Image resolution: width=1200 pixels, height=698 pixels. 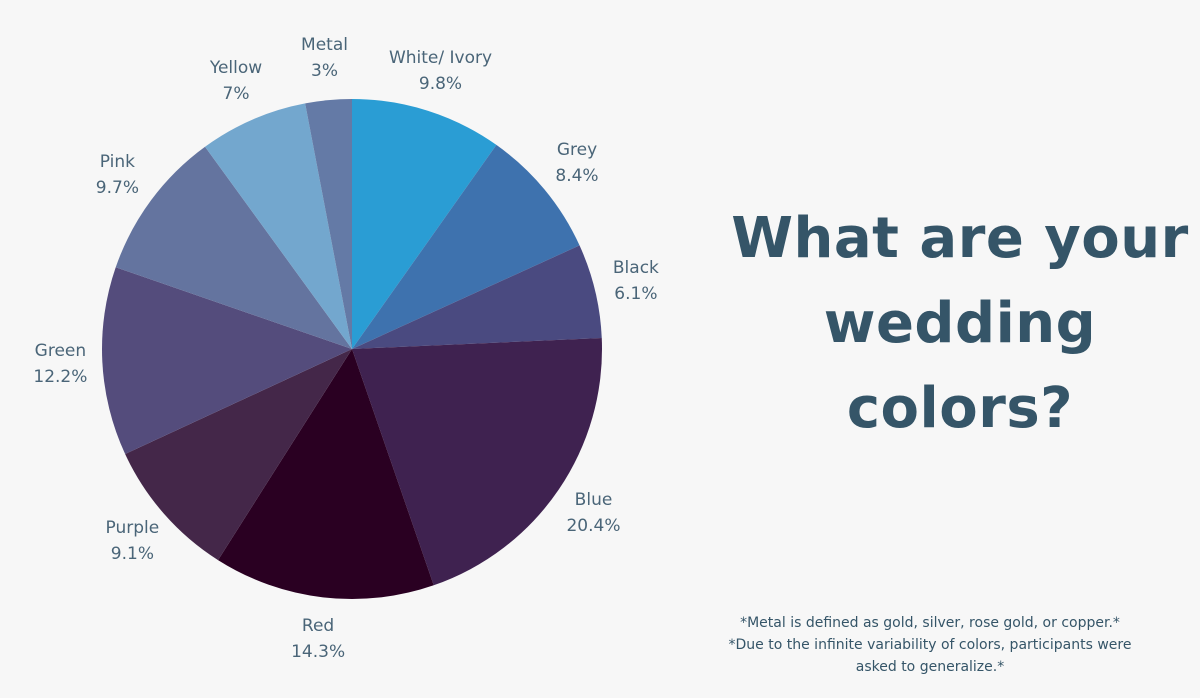 I want to click on pie-slice-black, so click(x=477, y=297).